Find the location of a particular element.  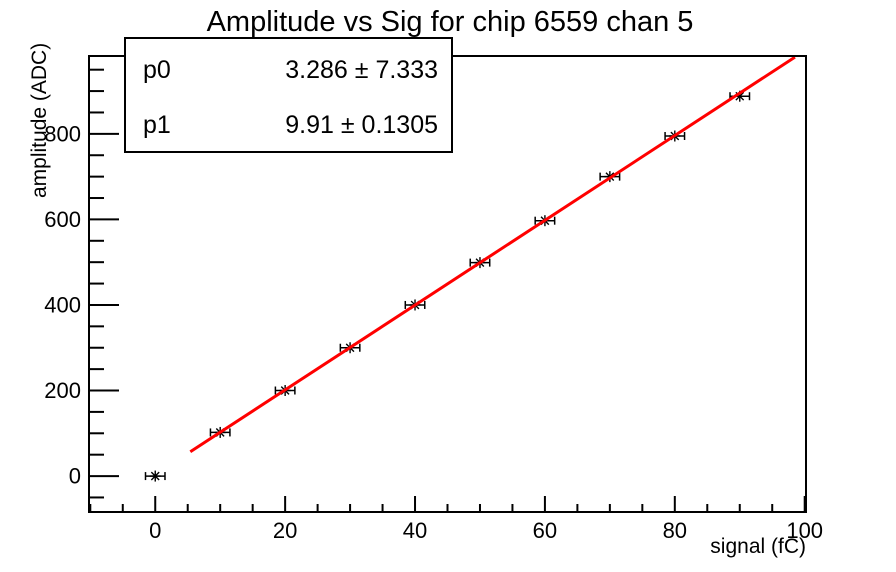

y-tick-label: 600 is located at coordinates (62, 219).